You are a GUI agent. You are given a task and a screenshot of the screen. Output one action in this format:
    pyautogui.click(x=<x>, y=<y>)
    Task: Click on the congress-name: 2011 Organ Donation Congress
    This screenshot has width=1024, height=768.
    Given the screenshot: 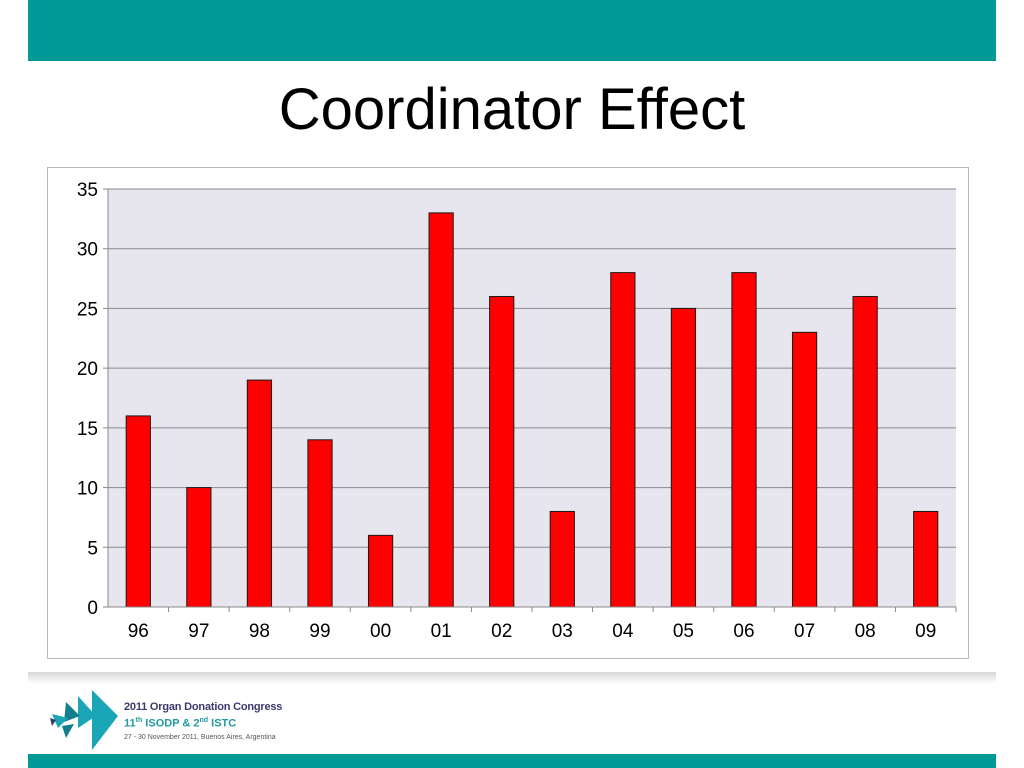 What is the action you would take?
    pyautogui.click(x=203, y=707)
    